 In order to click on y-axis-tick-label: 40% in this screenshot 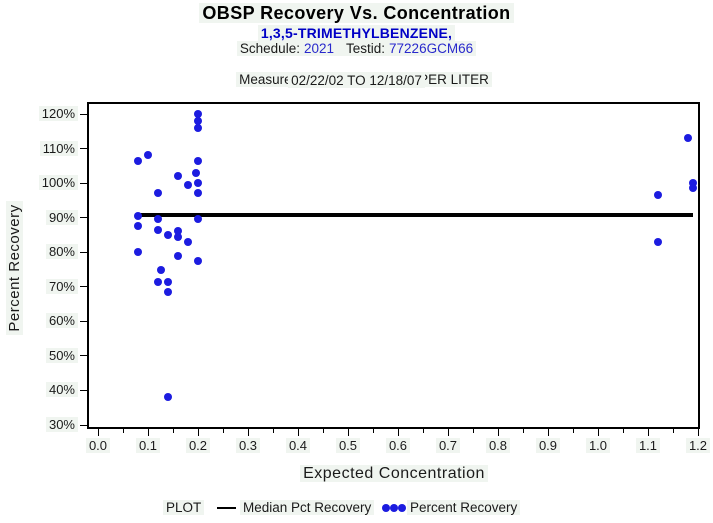, I will do `click(51, 390)`.